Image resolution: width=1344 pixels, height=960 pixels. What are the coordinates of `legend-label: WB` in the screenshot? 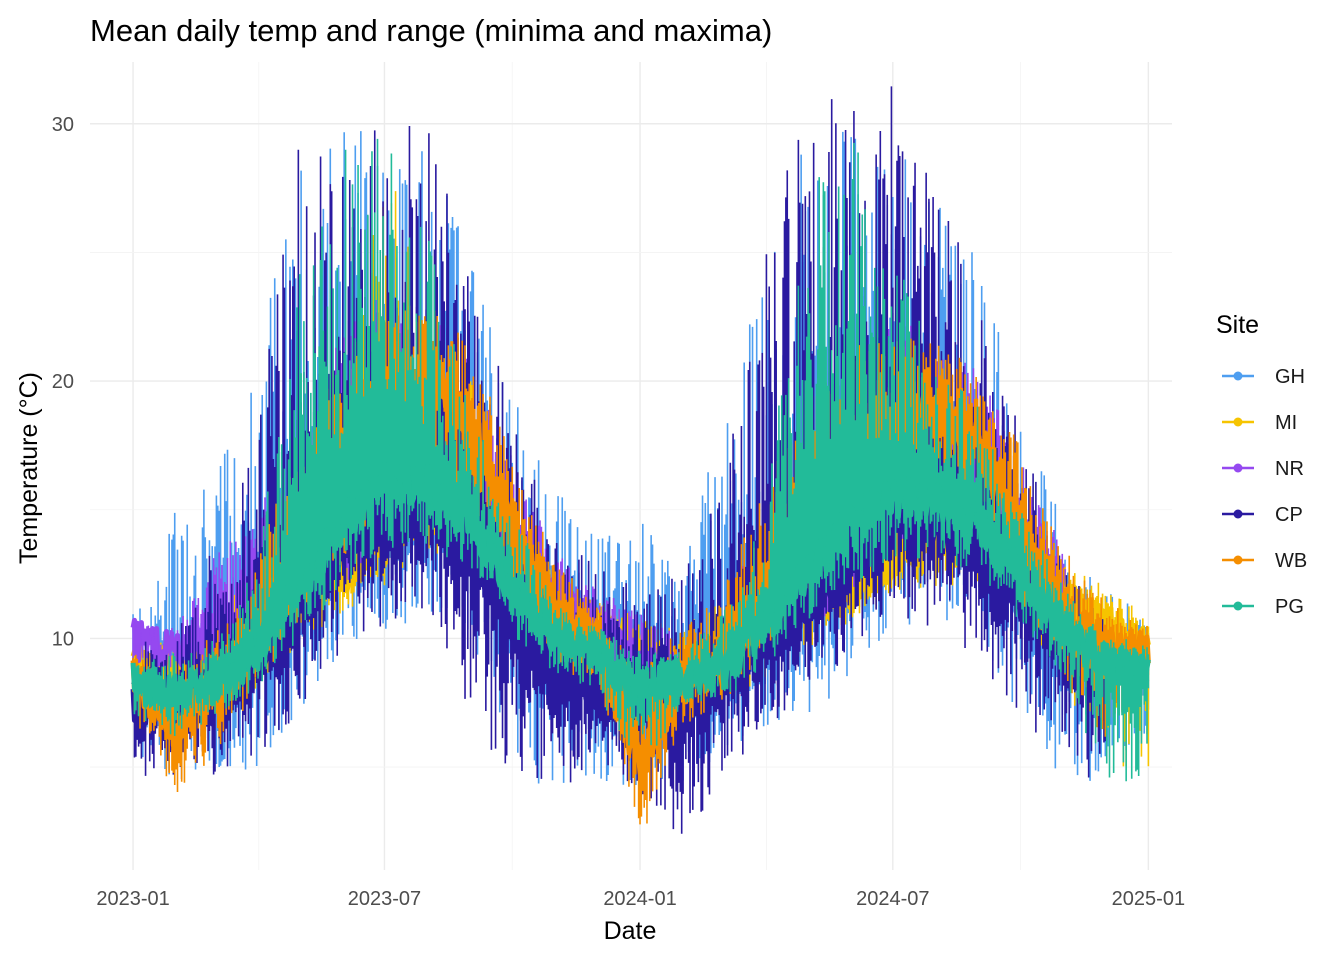 It's located at (1291, 561).